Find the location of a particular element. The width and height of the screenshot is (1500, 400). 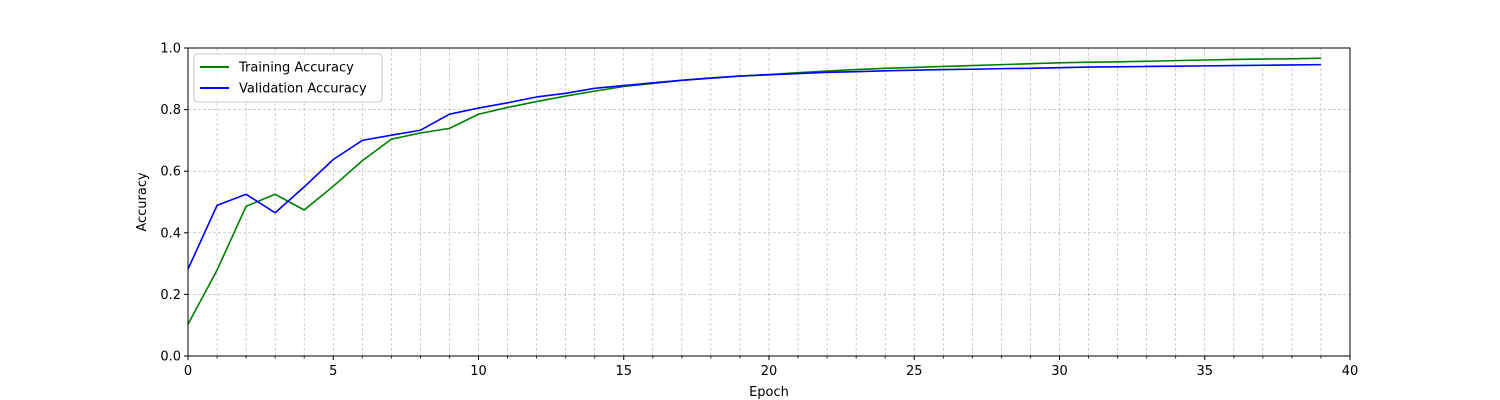

x-axis-title: Epoch is located at coordinates (769, 392).